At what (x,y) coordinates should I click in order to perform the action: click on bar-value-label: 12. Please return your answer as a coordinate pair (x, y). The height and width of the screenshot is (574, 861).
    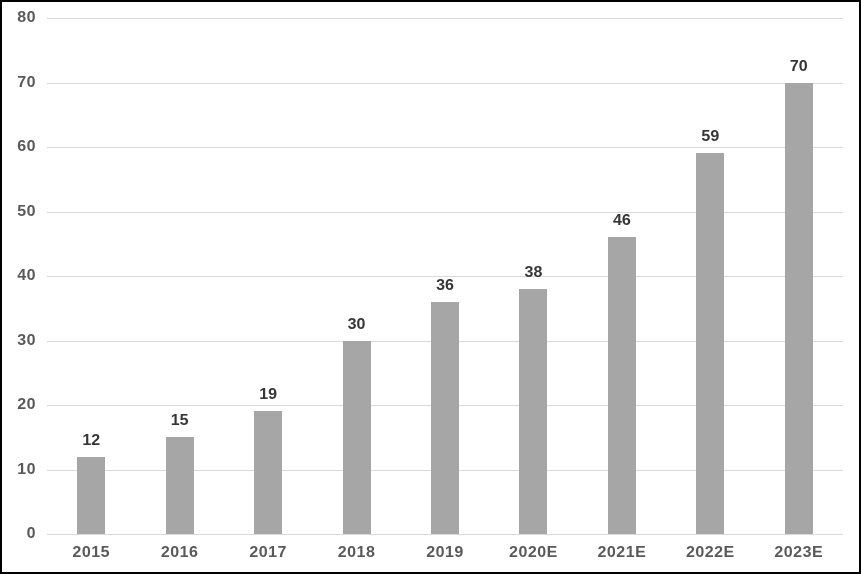
    Looking at the image, I should click on (91, 440).